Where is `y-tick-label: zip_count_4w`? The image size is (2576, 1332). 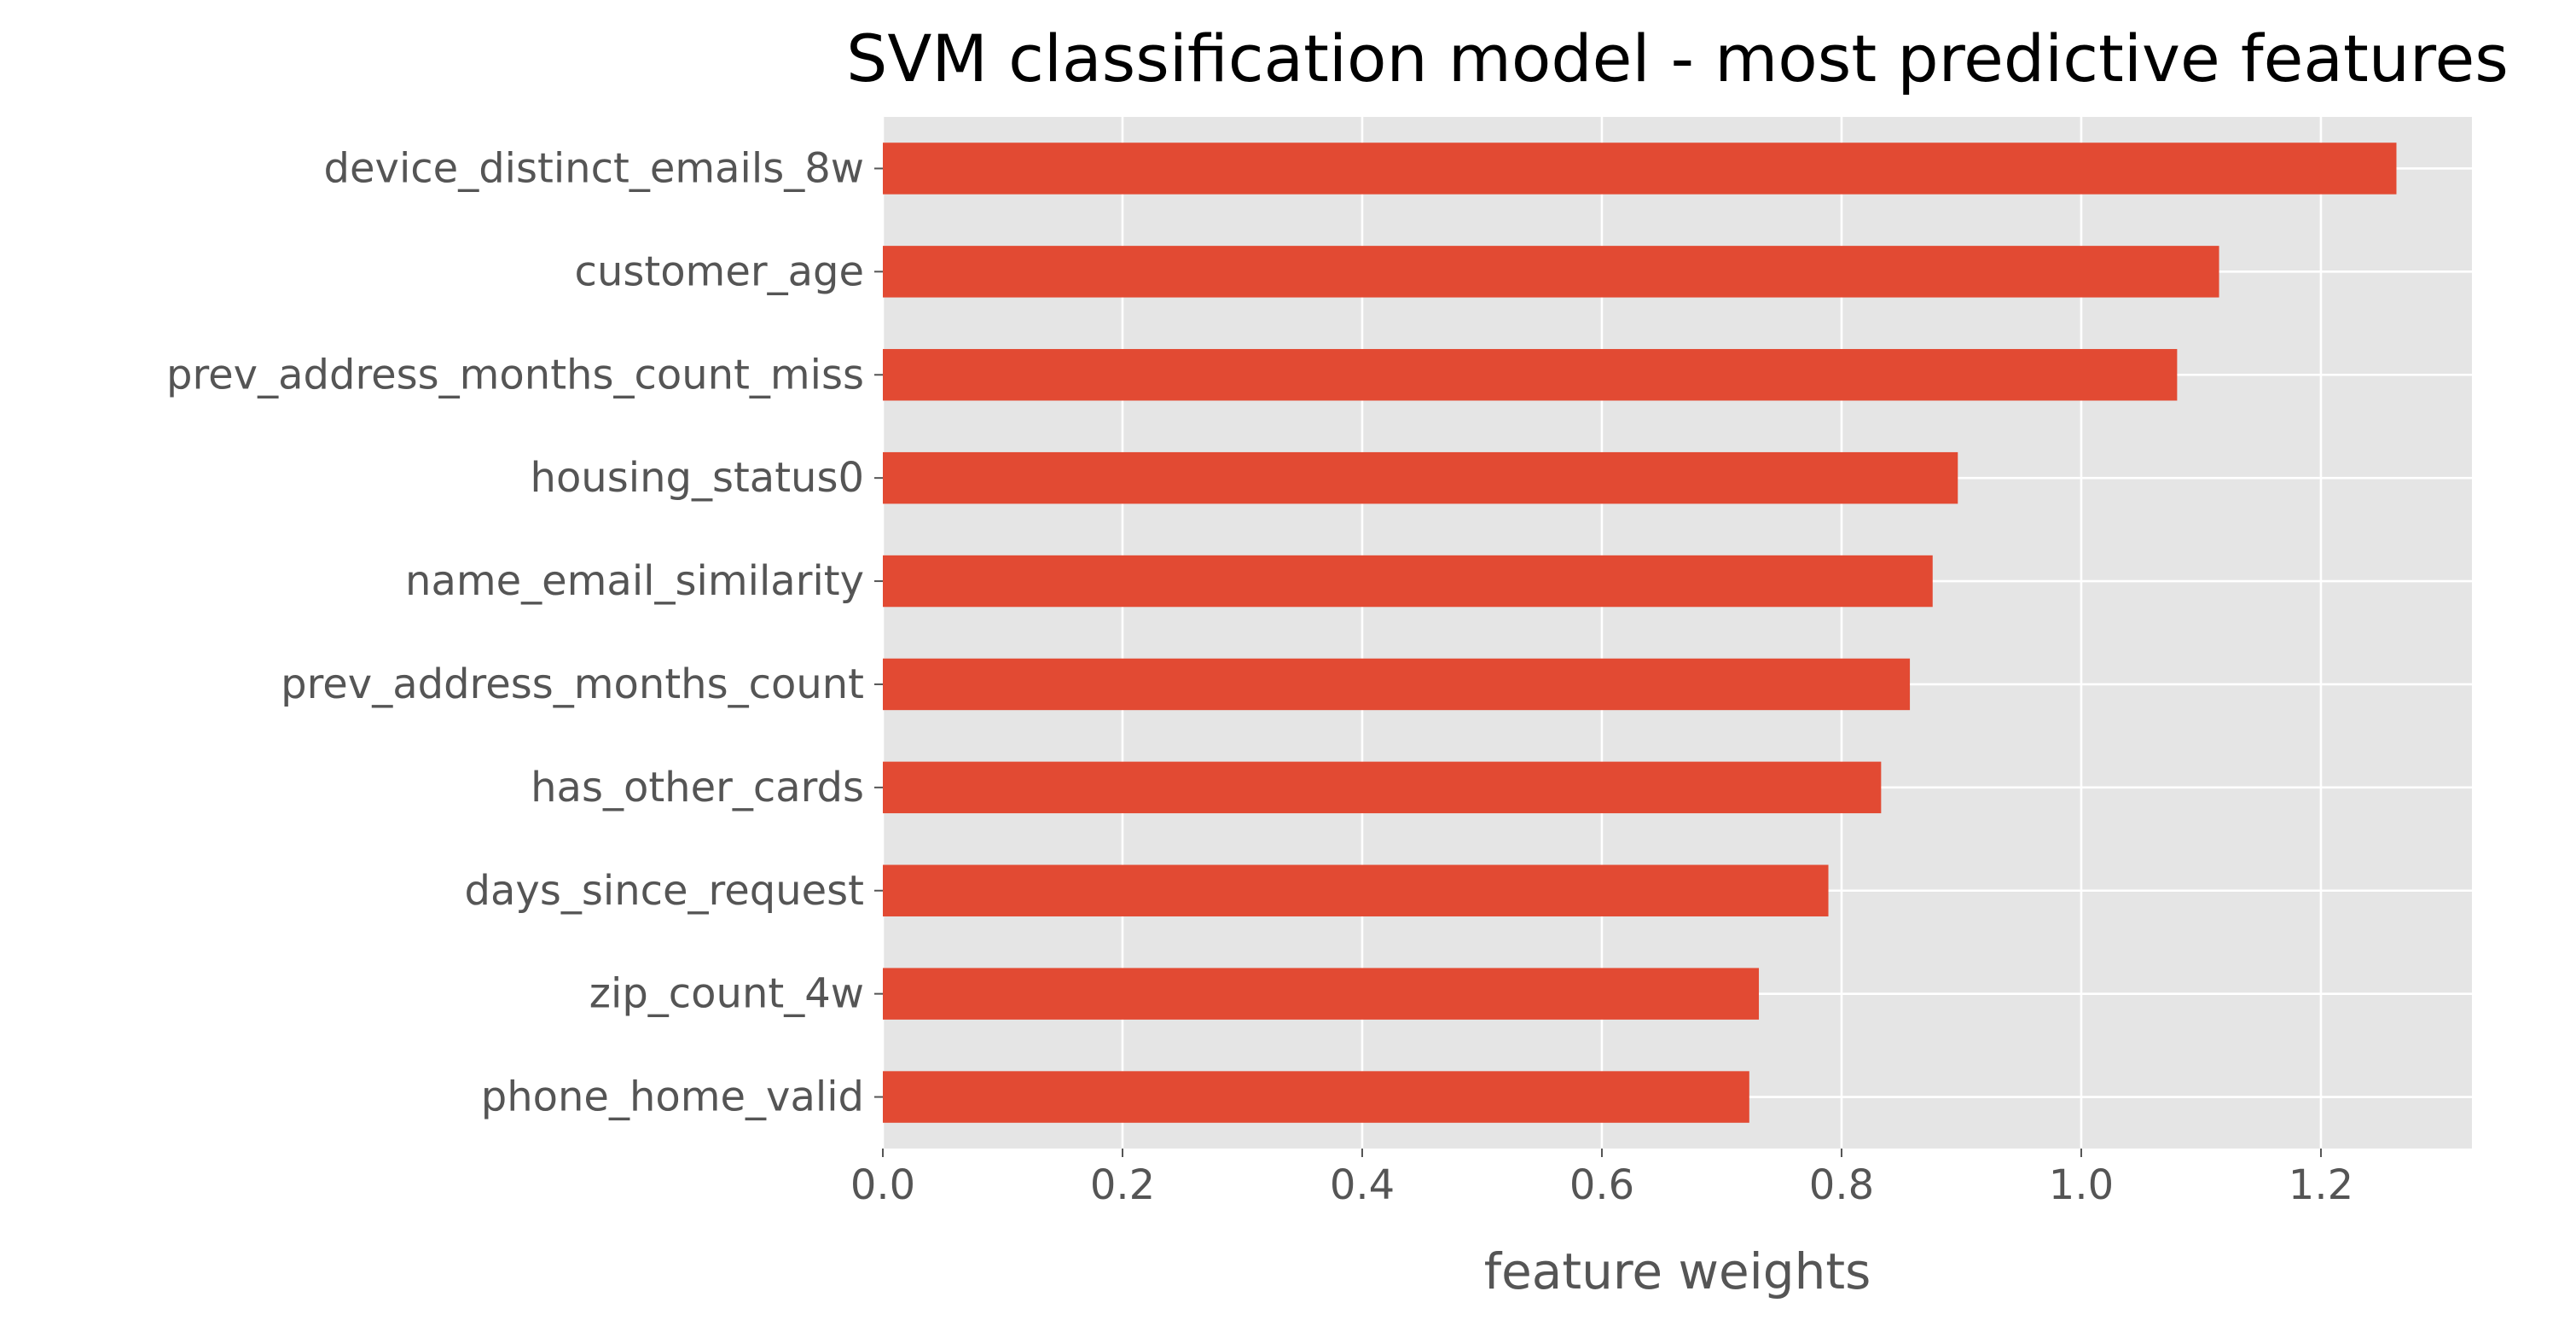
y-tick-label: zip_count_4w is located at coordinates (726, 994).